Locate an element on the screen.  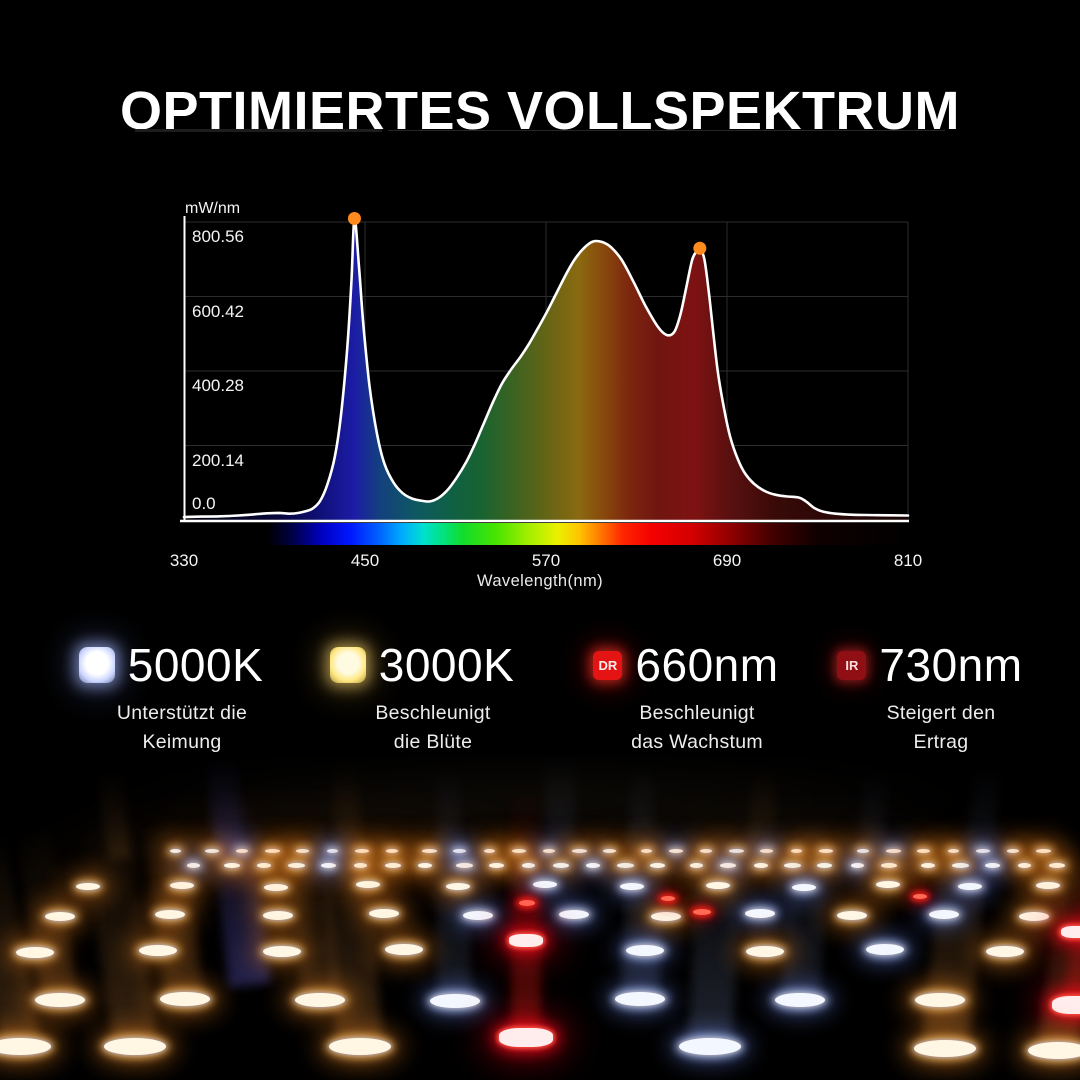
feature-660nm-head: DR 660nm is located at coordinates (686, 665).